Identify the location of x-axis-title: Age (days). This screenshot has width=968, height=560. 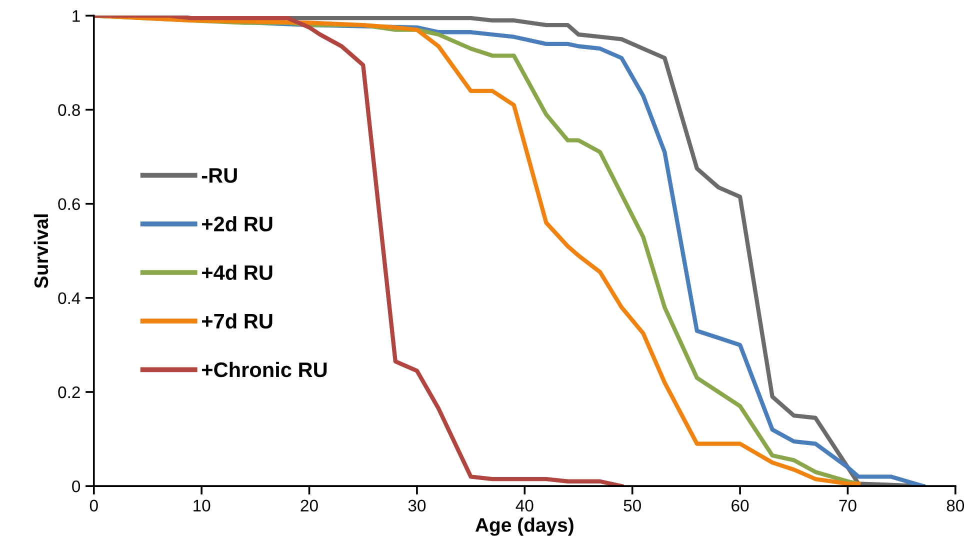
(524, 527).